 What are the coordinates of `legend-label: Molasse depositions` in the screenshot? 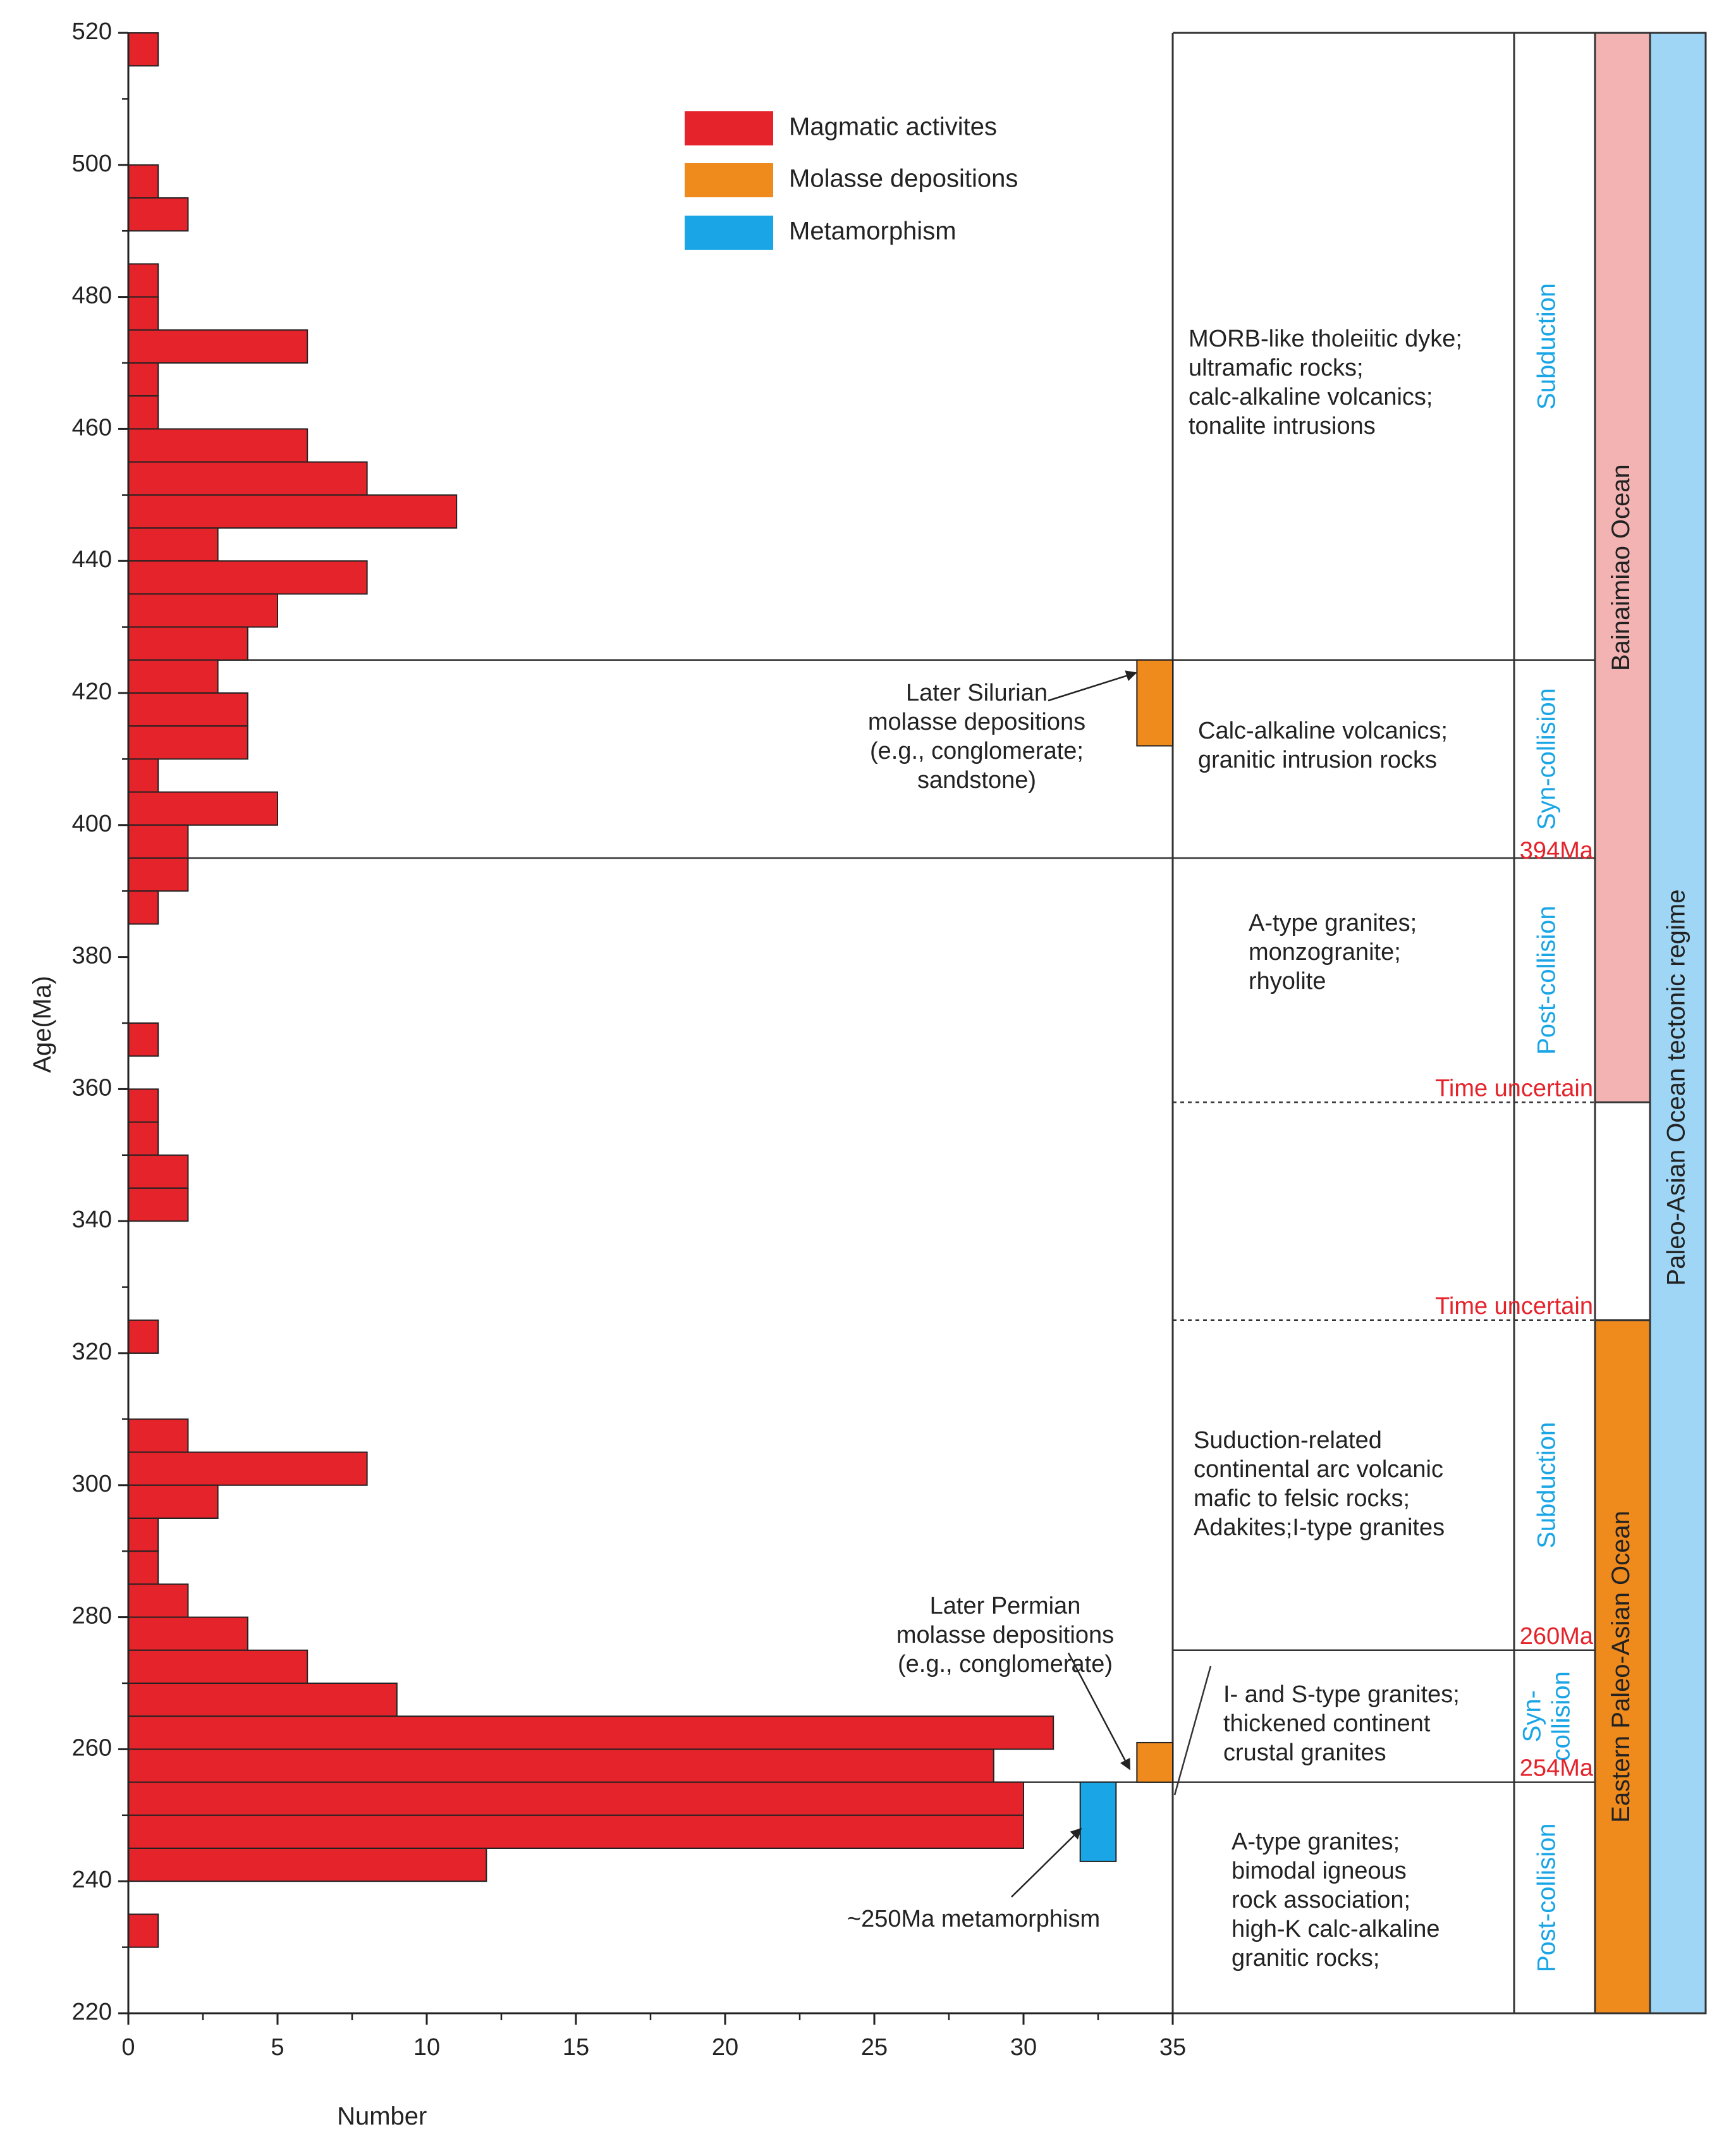 It's located at (903, 179).